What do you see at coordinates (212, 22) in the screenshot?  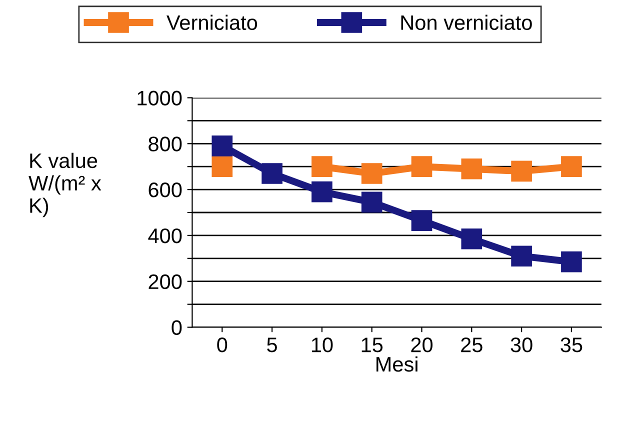 I see `legend-label: Verniciato` at bounding box center [212, 22].